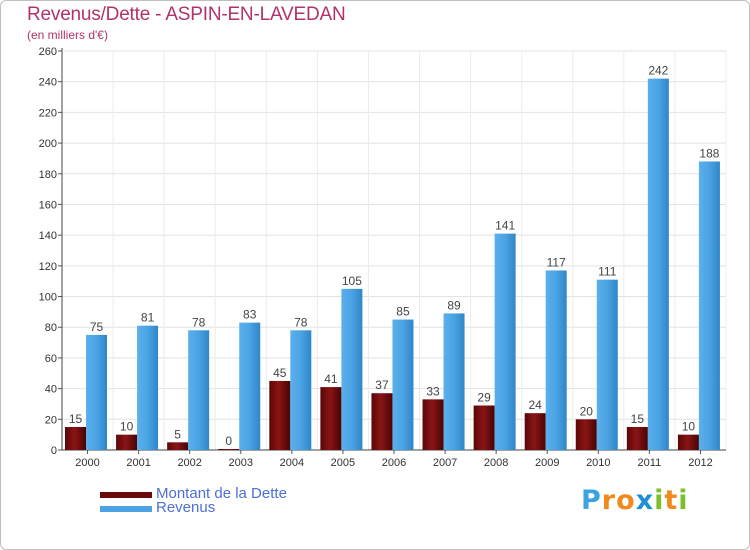  What do you see at coordinates (148, 318) in the screenshot?
I see `data-label-revenus: 81` at bounding box center [148, 318].